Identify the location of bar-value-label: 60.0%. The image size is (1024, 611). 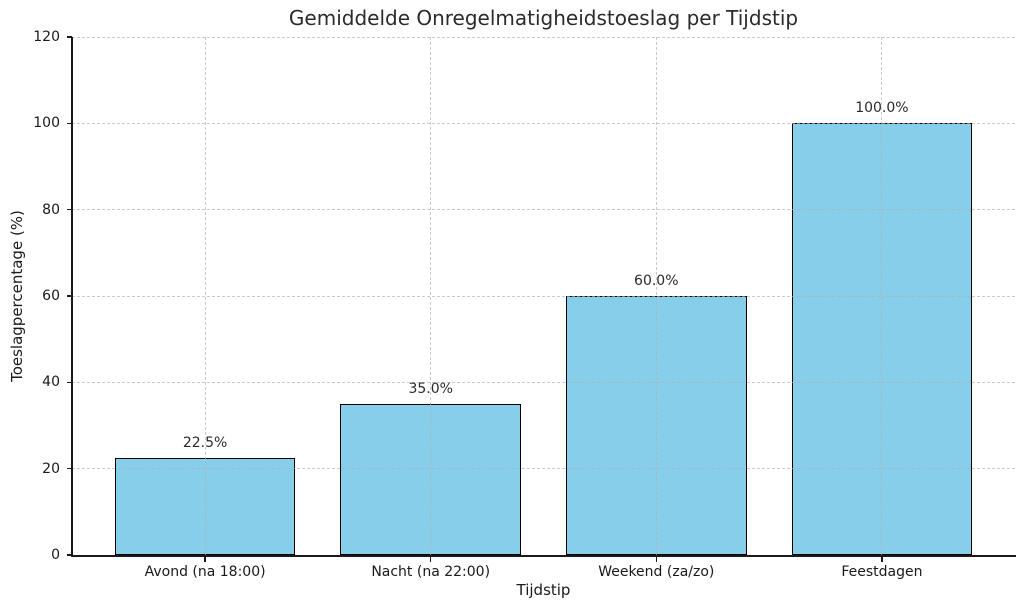
(656, 281).